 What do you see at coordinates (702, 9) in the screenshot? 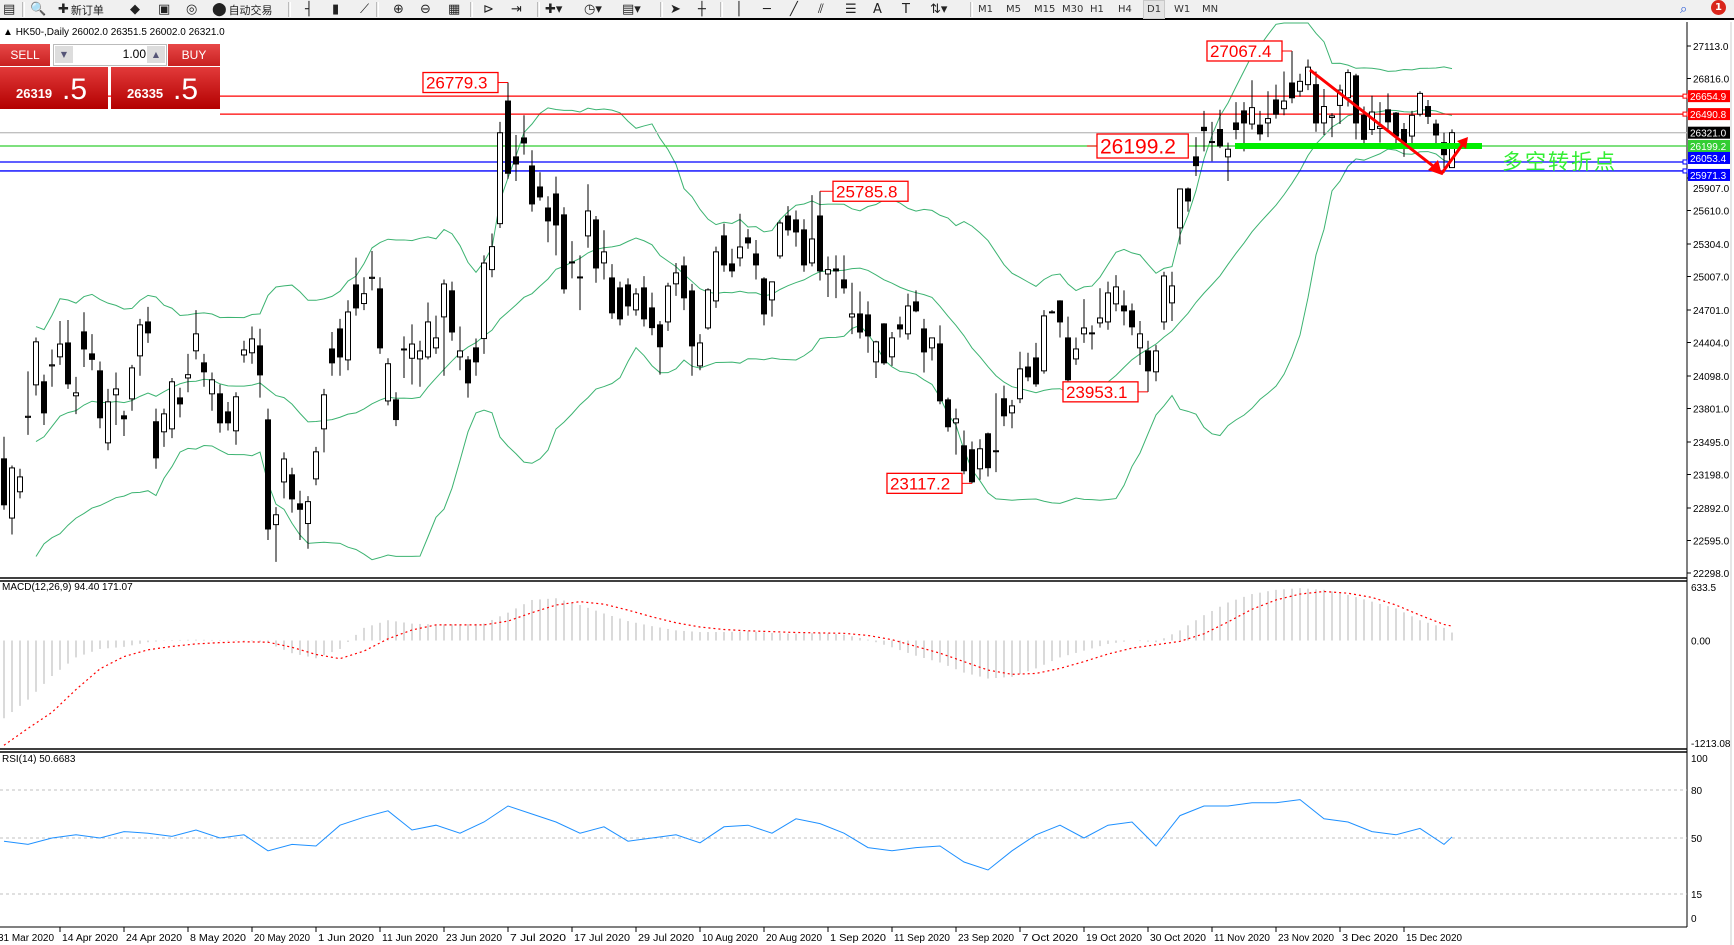
I see `crosshair-button: ┼` at bounding box center [702, 9].